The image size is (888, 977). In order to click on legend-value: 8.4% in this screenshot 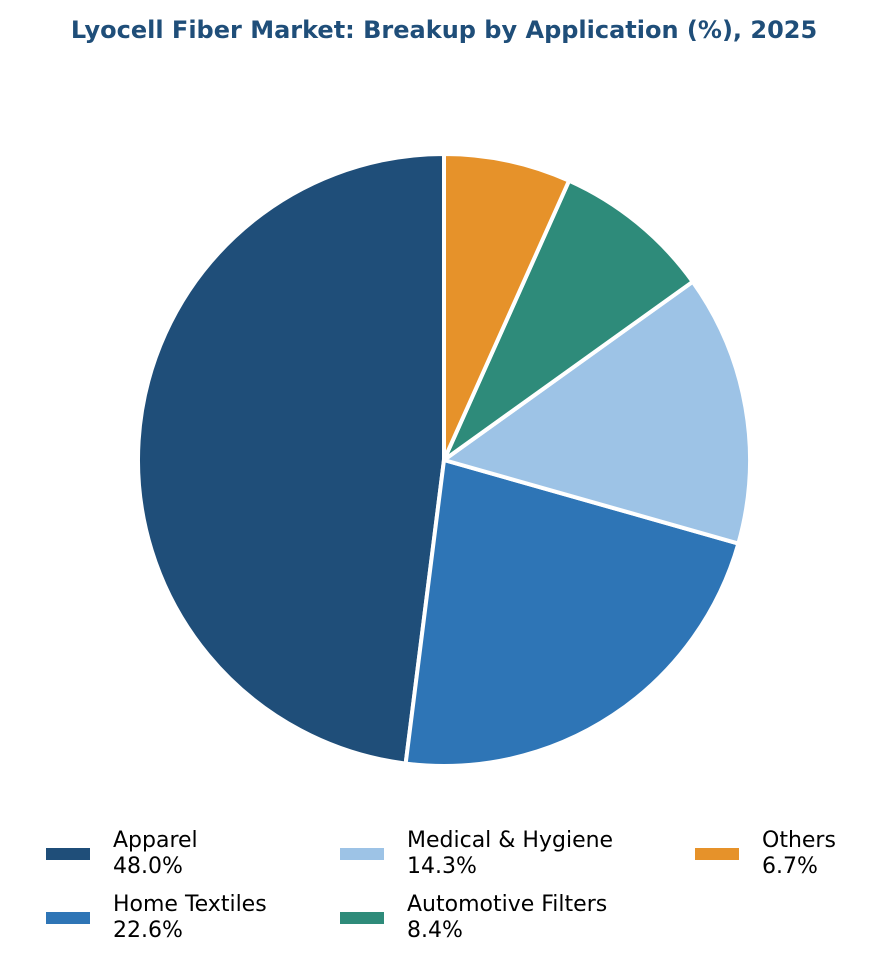, I will do `click(435, 930)`.